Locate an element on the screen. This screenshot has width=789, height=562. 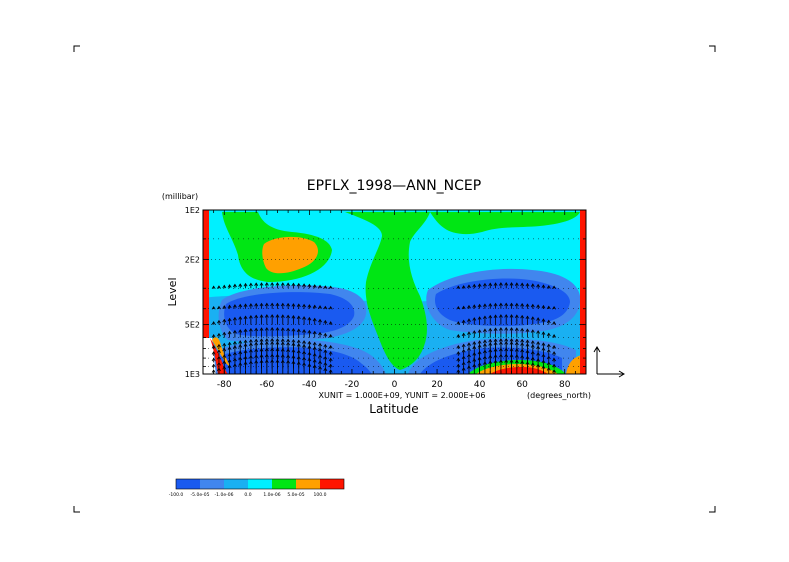
region-northern-midlevel-blue is located at coordinates (502, 302).